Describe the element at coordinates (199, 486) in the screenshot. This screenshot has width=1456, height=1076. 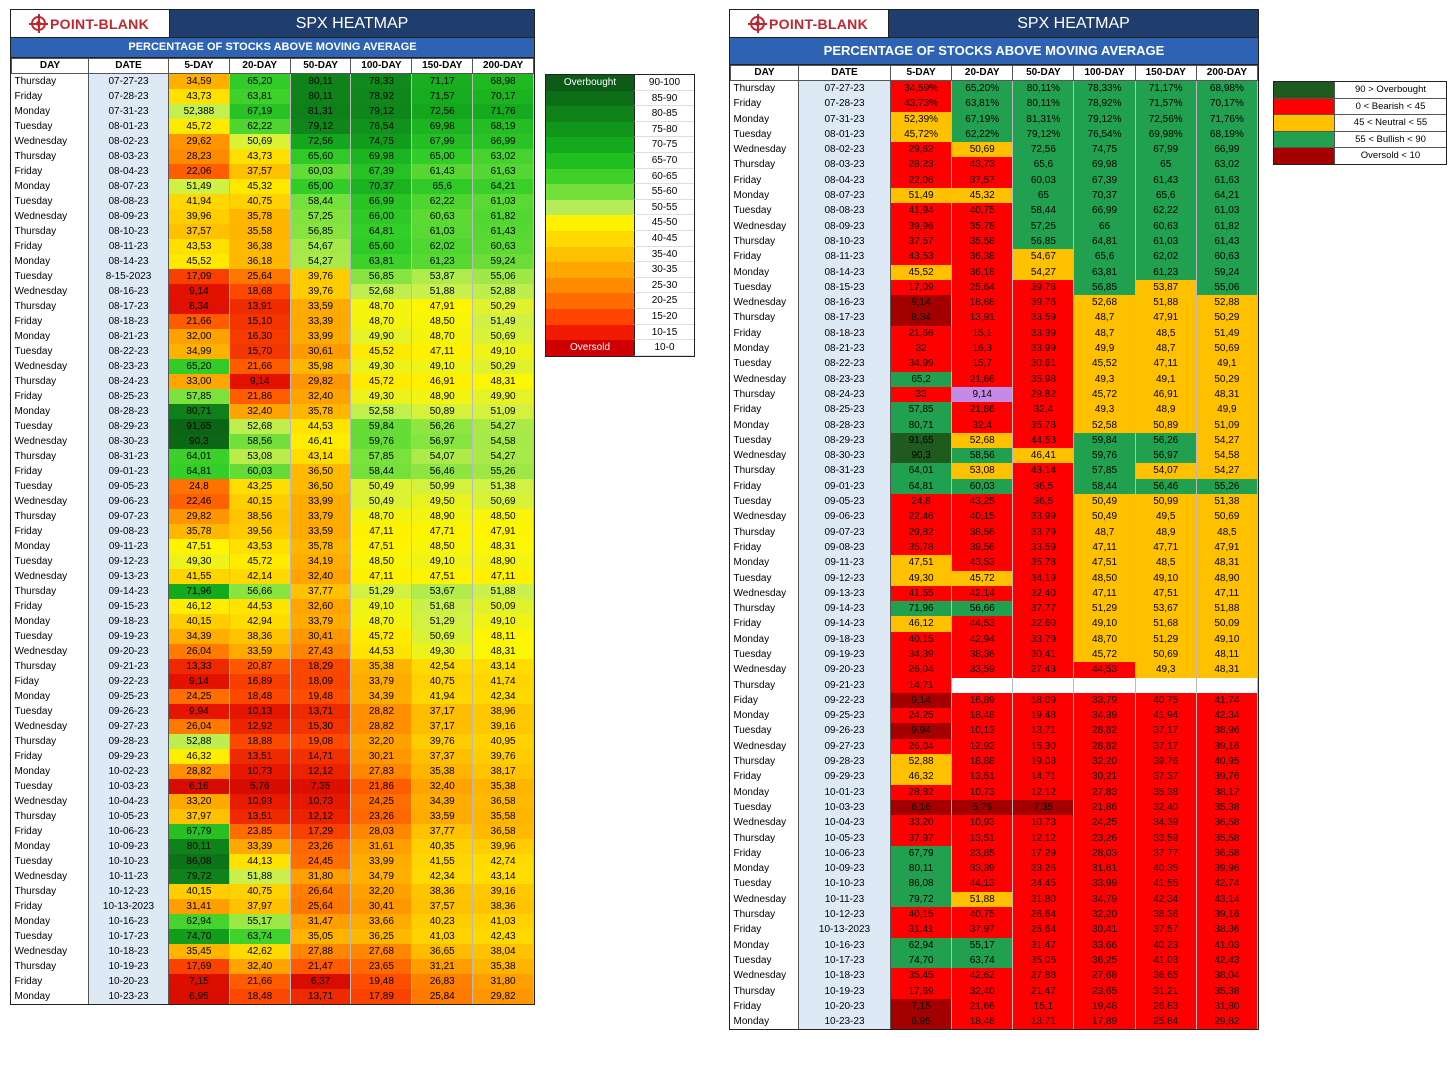
I see `value-cell: 24,8` at that location.